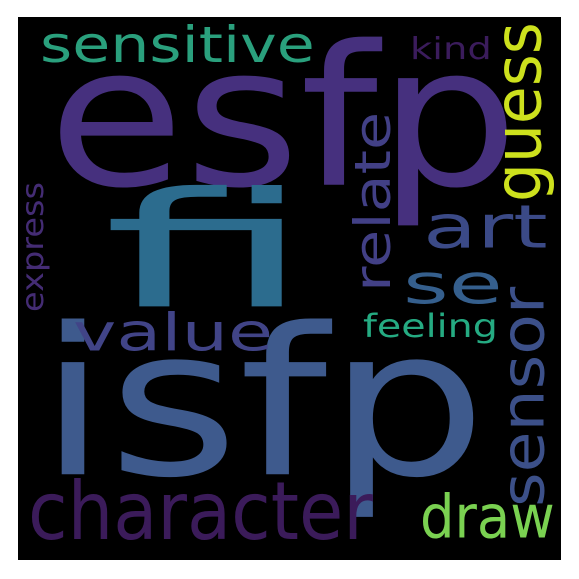 The width and height of the screenshot is (579, 579). I want to click on word-relate: relate, so click(373, 202).